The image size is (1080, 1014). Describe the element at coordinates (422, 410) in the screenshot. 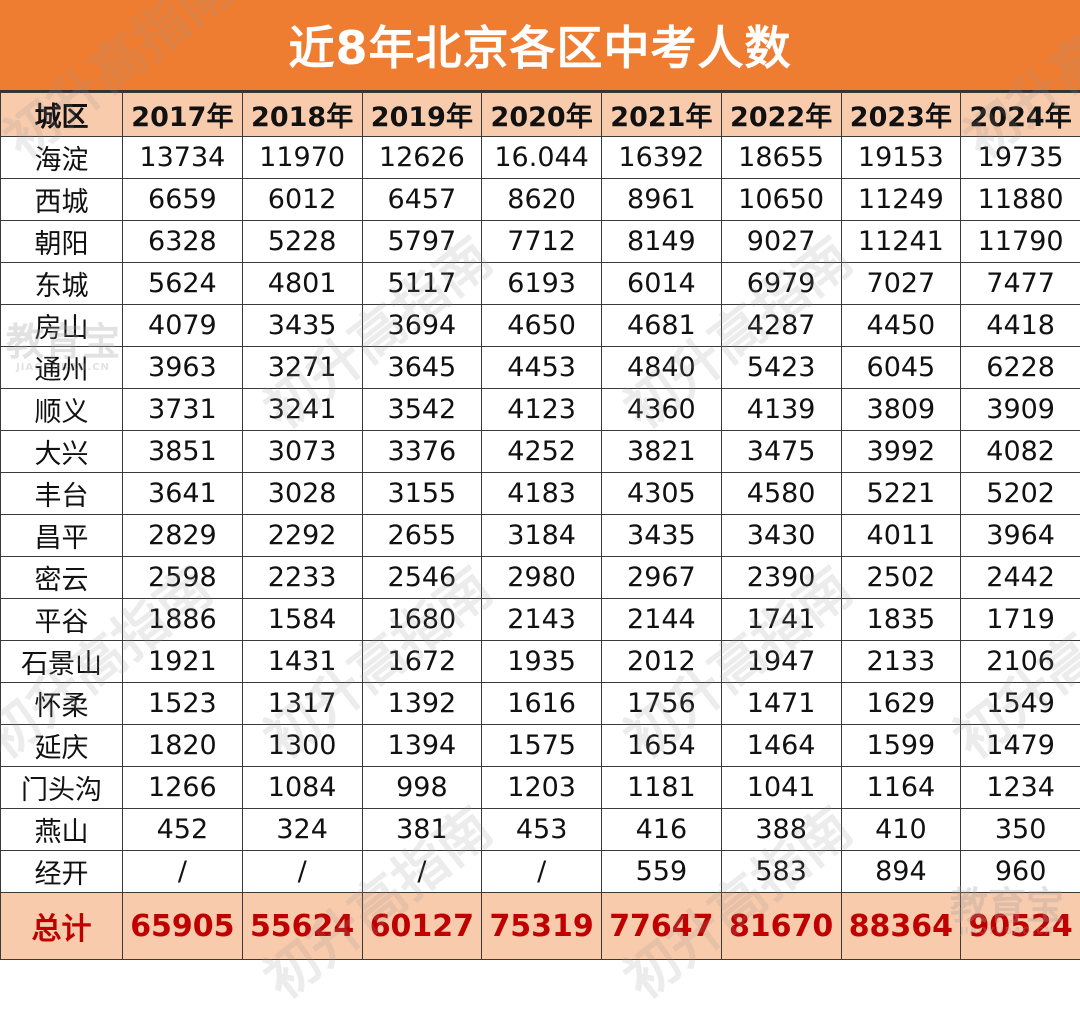

I see `count-cell: 3542` at that location.